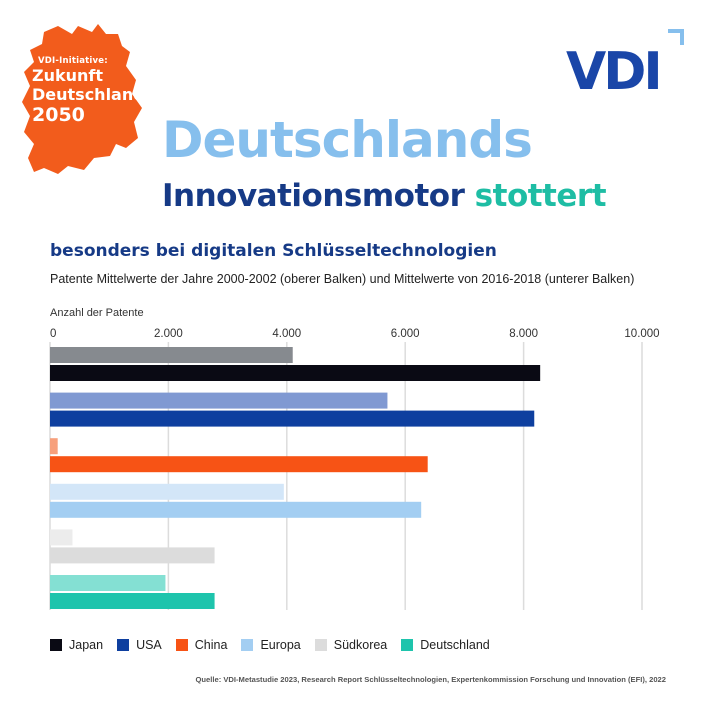 Image resolution: width=710 pixels, height=710 pixels. Describe the element at coordinates (405, 334) in the screenshot. I see `tick-label: 6.000` at that location.